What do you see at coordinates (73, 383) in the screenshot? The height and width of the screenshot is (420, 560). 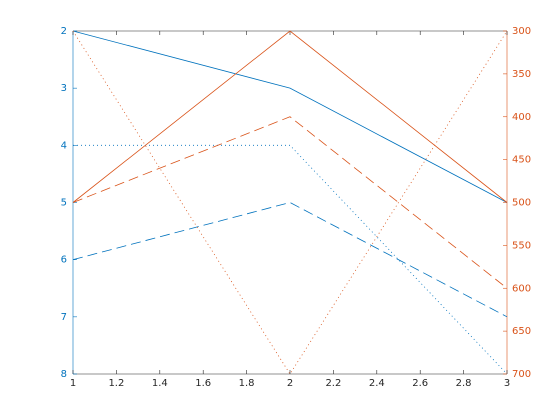 I see `x-tick-label: 1` at bounding box center [73, 383].